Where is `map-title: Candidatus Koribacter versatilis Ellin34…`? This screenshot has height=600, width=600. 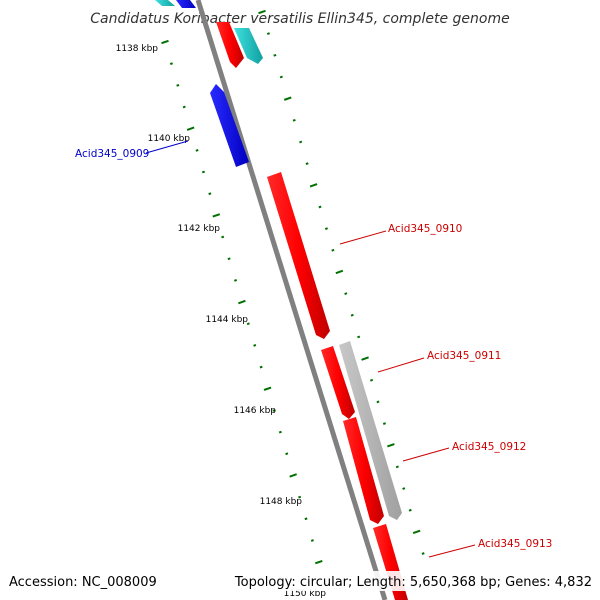
map-title: Candidatus Koribacter versatilis Ellin34… is located at coordinates (299, 19).